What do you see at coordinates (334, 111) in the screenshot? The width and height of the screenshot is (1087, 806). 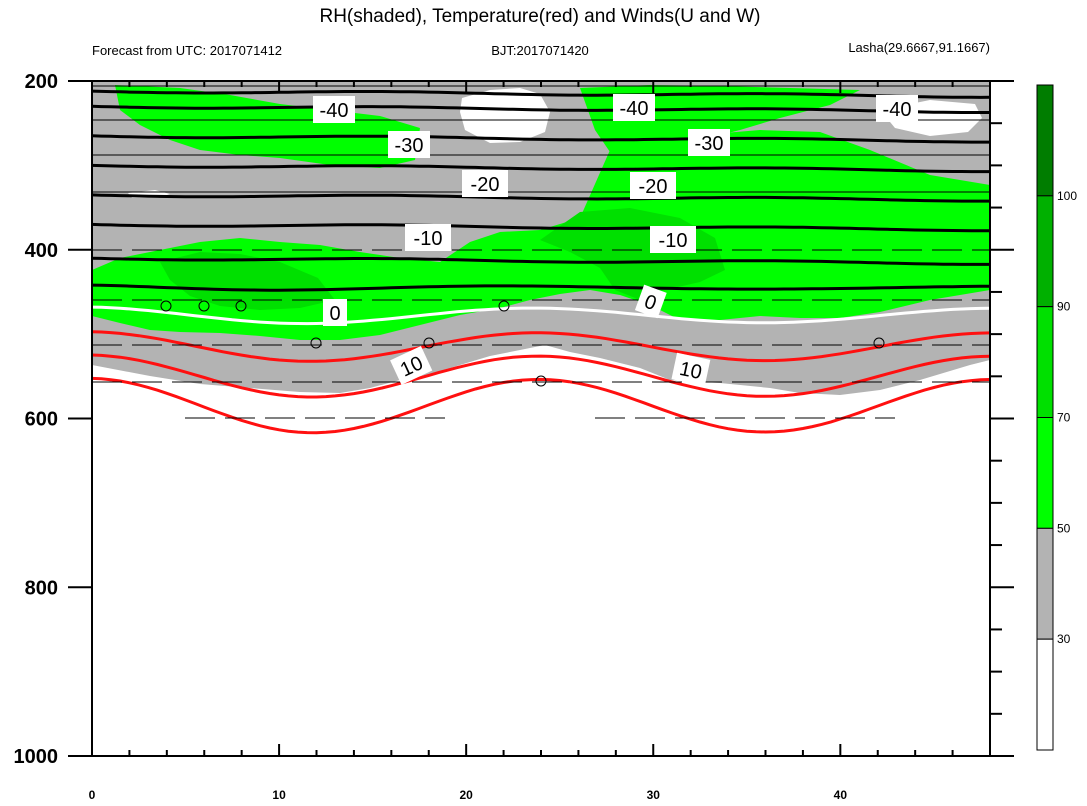 I see `isotherm-label-minus40-a: -40` at bounding box center [334, 111].